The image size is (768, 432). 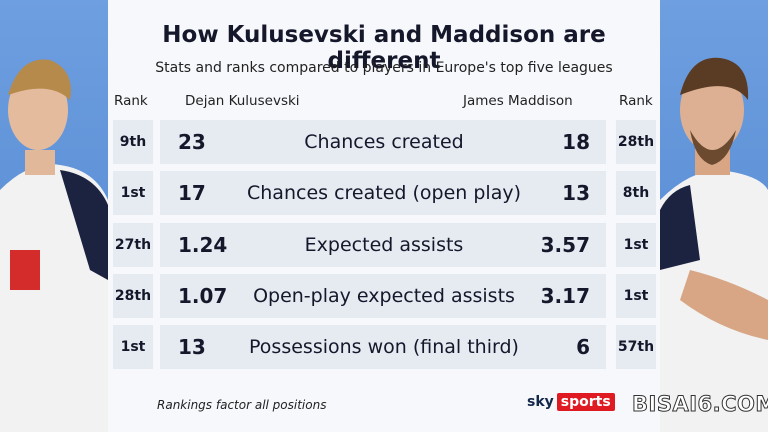 What do you see at coordinates (576, 142) in the screenshot?
I see `right-value: 18` at bounding box center [576, 142].